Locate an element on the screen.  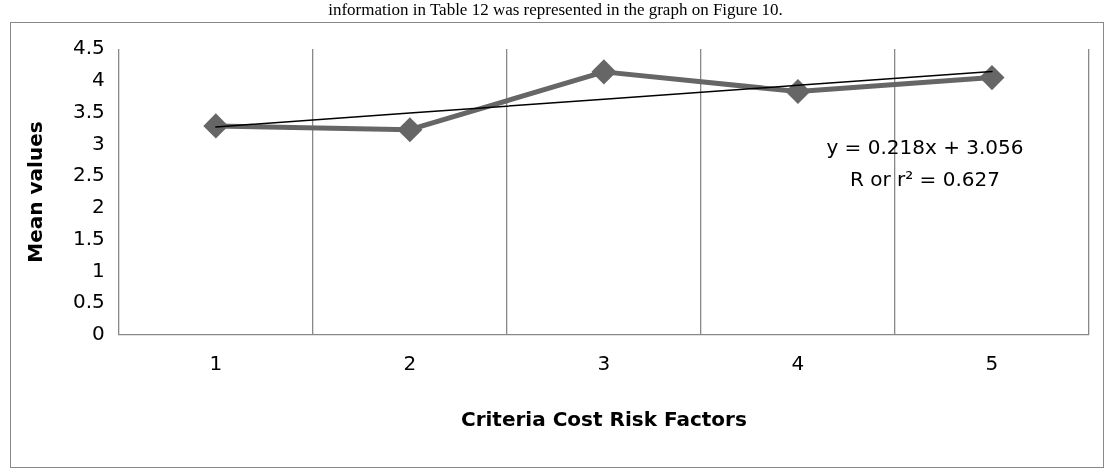
y-tick-label: 3 is located at coordinates (98, 142).